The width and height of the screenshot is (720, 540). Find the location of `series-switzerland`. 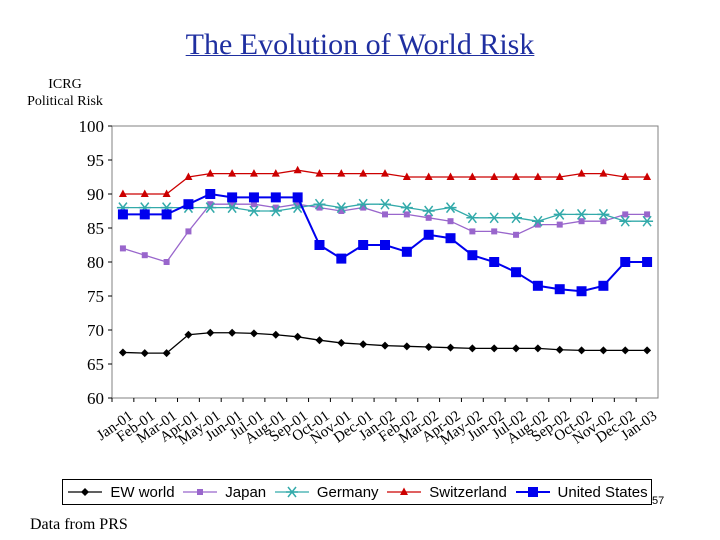

series-switzerland is located at coordinates (385, 181).